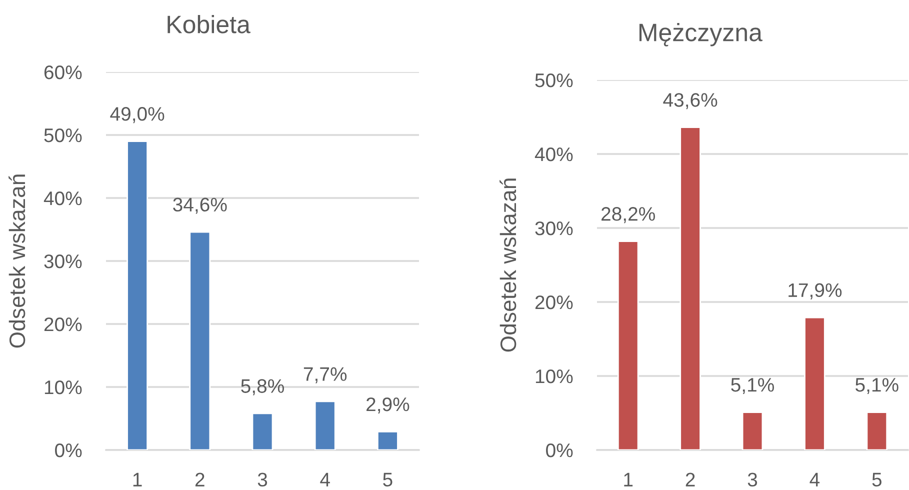 This screenshot has width=909, height=490. Describe the element at coordinates (262, 387) in the screenshot. I see `data-label: 5,8%` at that location.